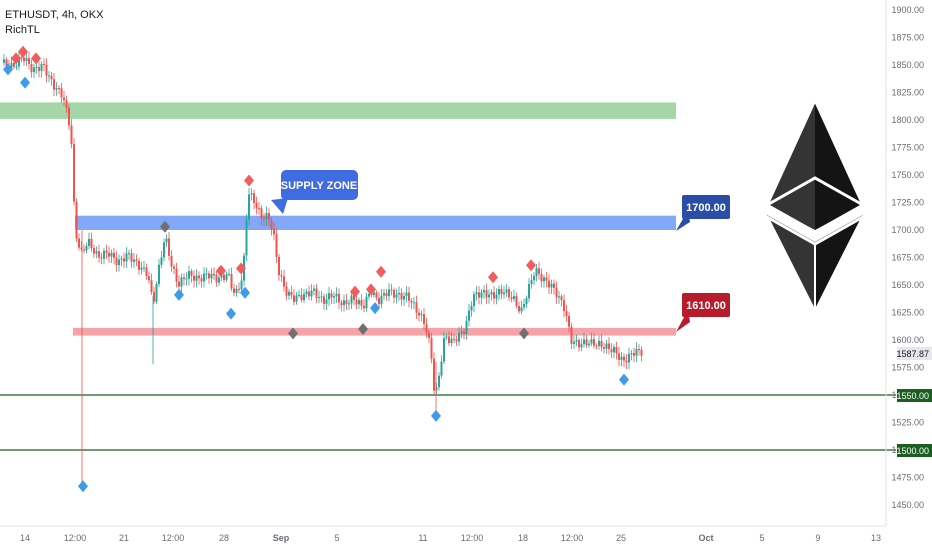  Describe the element at coordinates (703, 213) in the screenshot. I see `zone-1700-callout: 1700.00` at that location.